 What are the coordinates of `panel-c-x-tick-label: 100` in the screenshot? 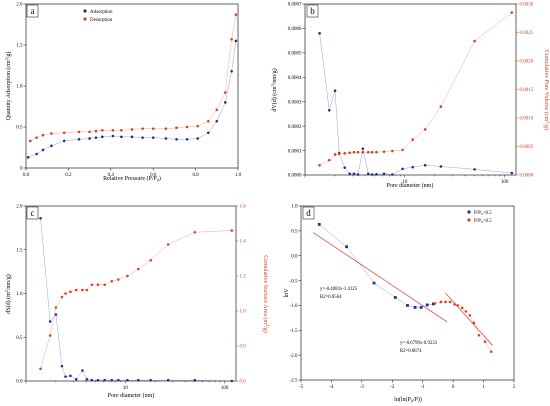 It's located at (225, 388).